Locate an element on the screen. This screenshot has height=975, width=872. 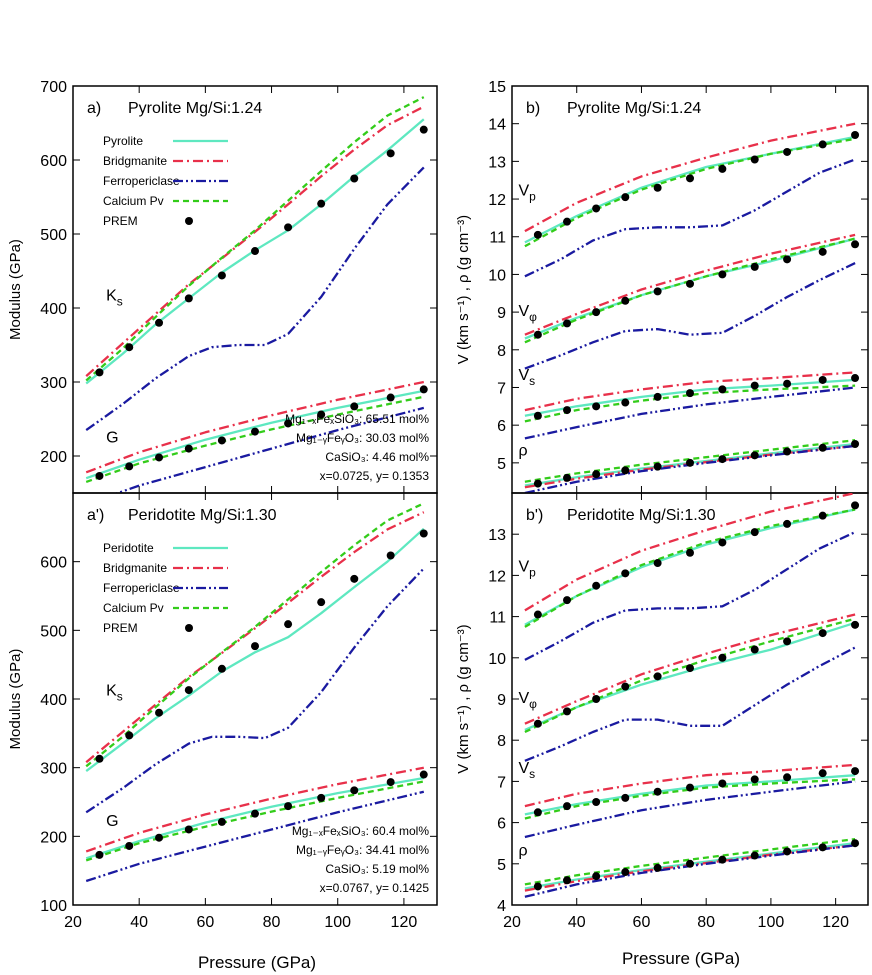
y-tick-label: 400 is located at coordinates (53, 309).